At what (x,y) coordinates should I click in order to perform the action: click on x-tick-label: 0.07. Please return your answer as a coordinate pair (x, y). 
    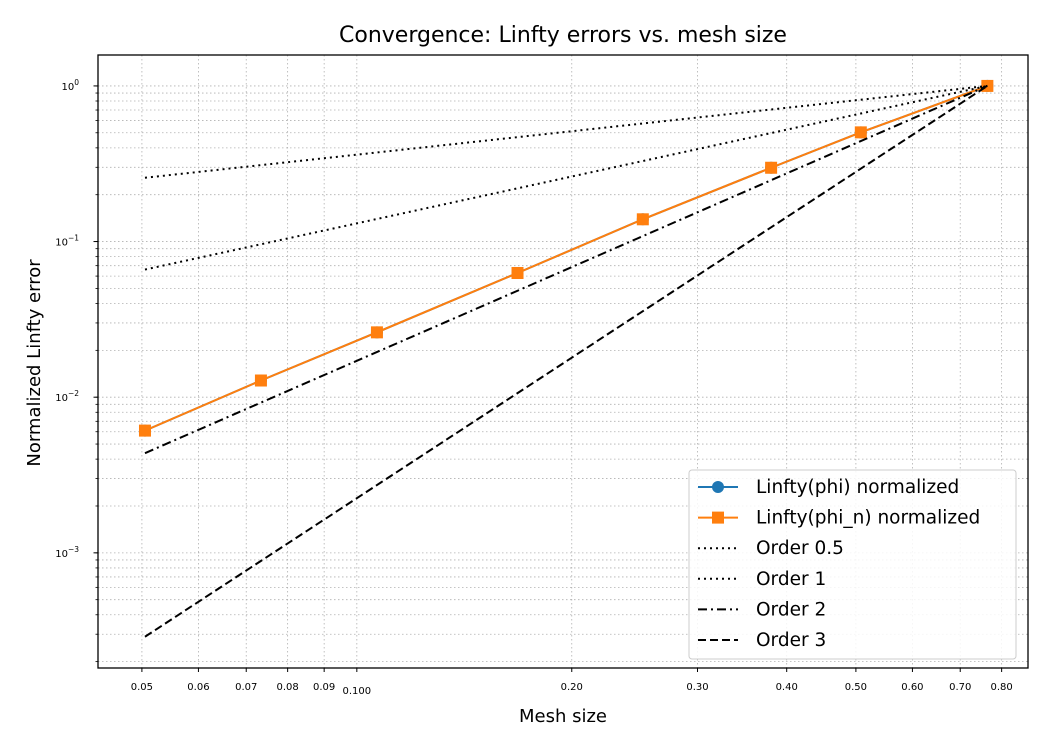
    Looking at the image, I should click on (246, 687).